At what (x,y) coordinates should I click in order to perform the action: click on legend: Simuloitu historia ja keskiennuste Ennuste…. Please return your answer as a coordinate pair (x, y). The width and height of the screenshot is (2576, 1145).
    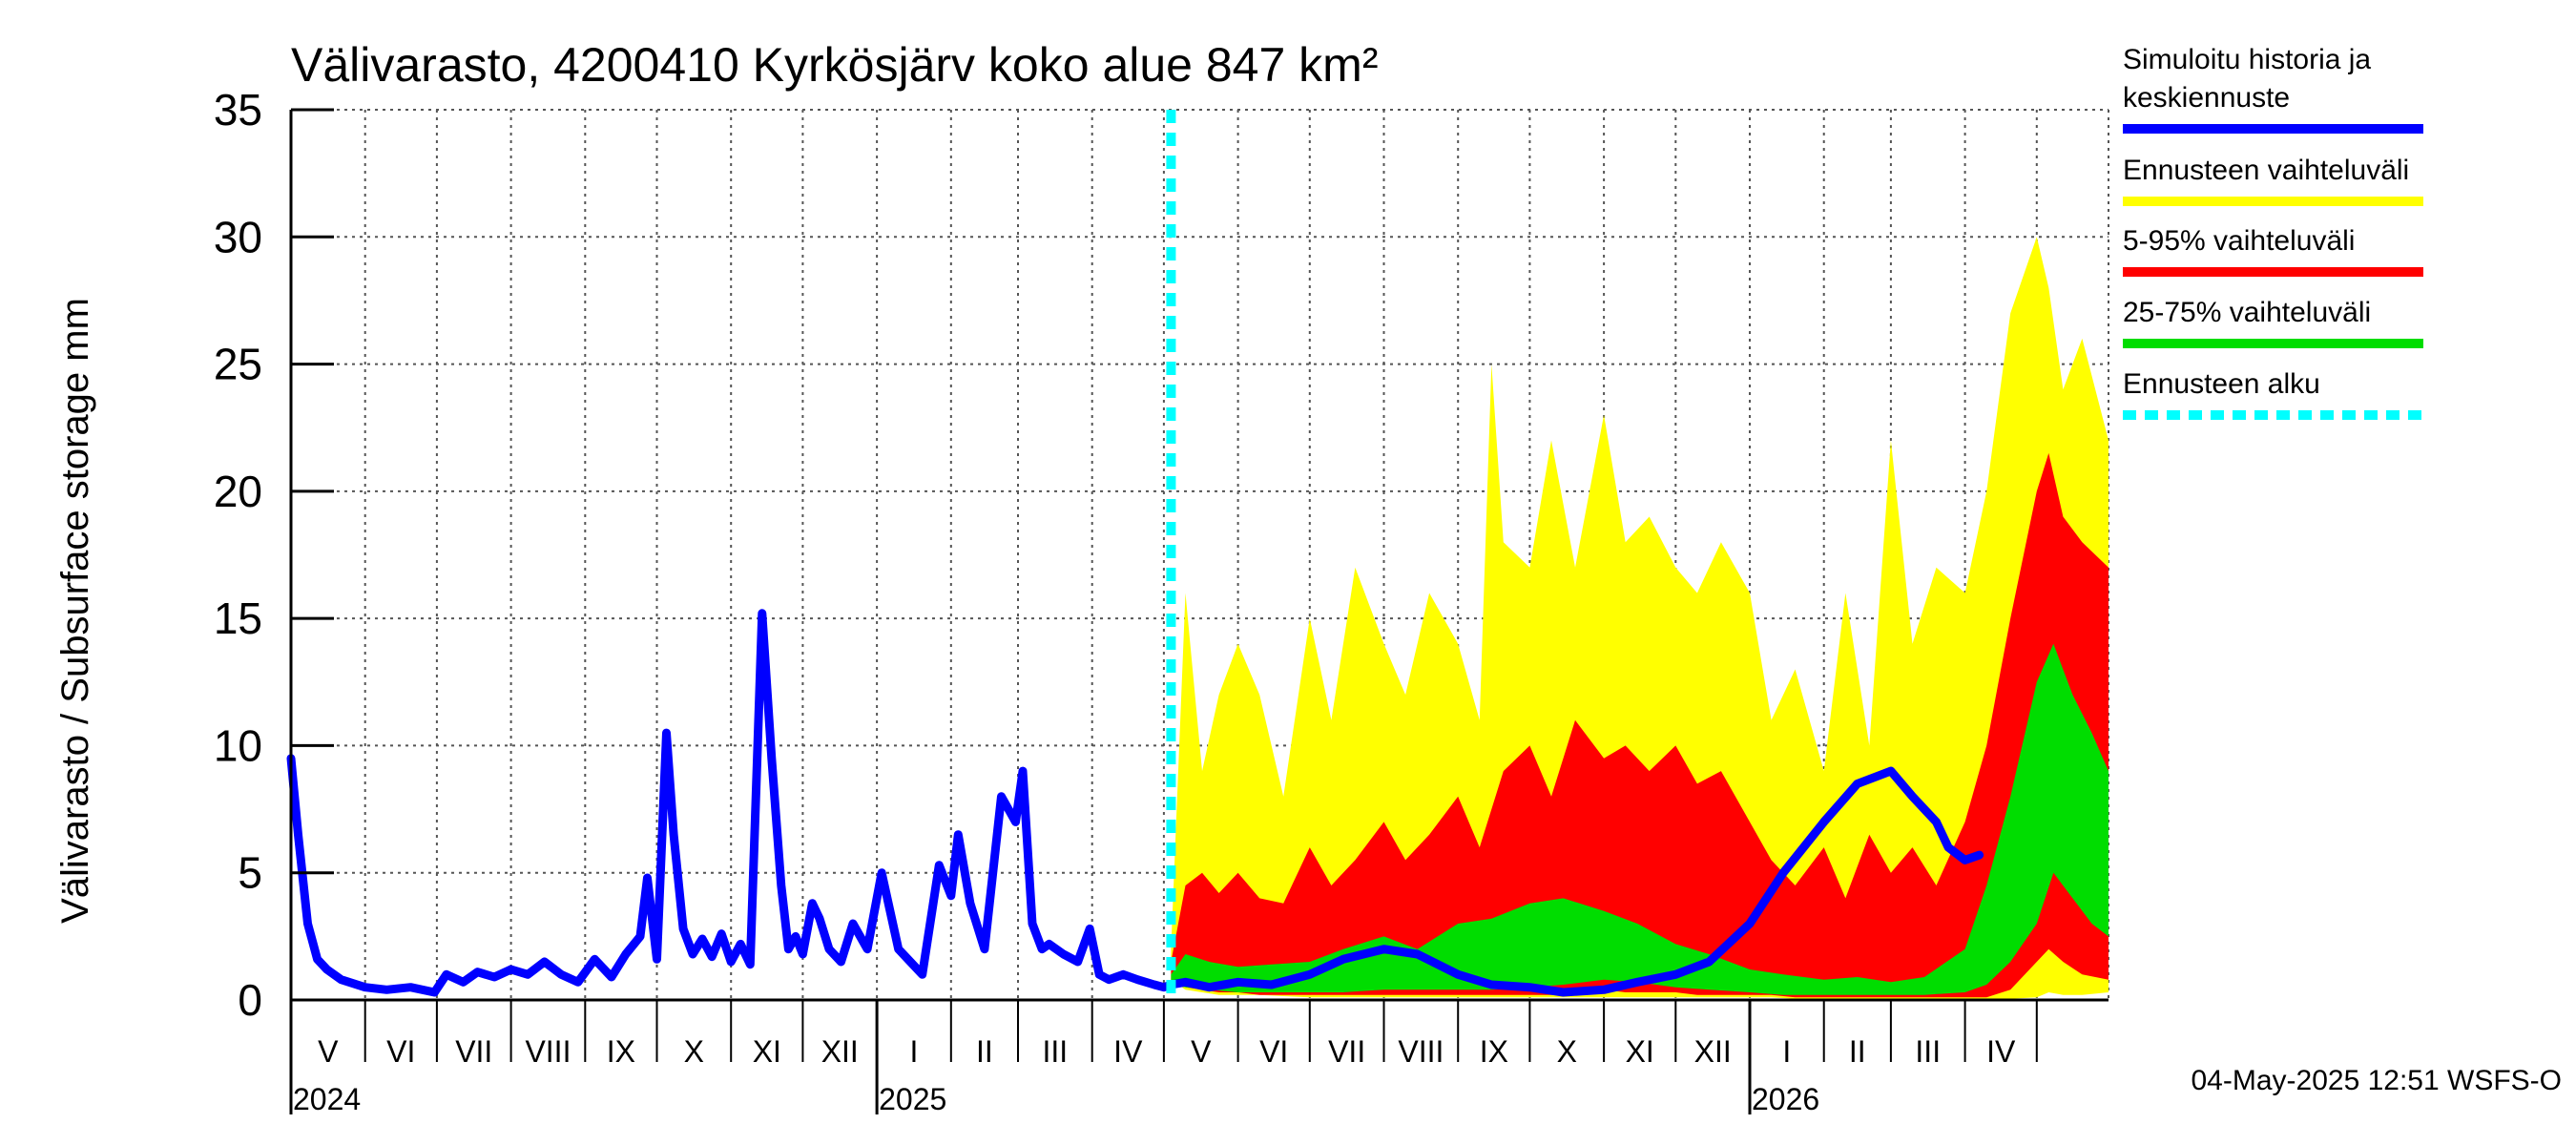
    Looking at the image, I should click on (2273, 232).